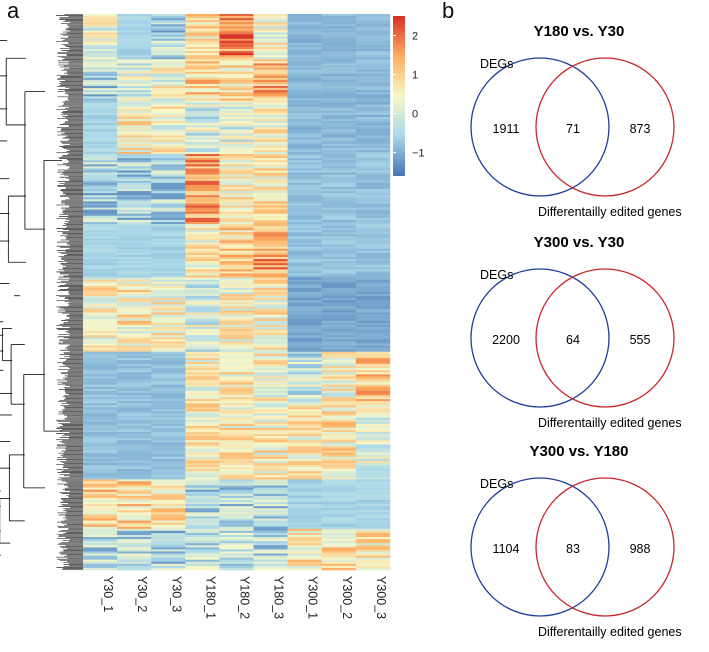 The width and height of the screenshot is (709, 652). What do you see at coordinates (13, 11) in the screenshot?
I see `panel-label-a: a` at bounding box center [13, 11].